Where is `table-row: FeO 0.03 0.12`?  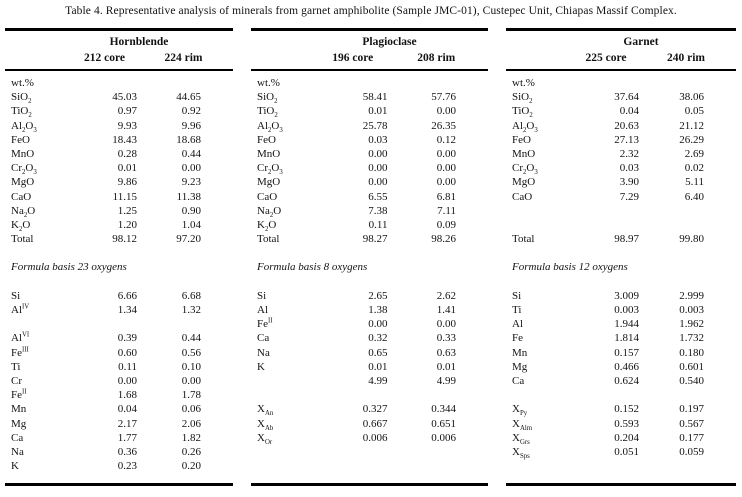 table-row: FeO 0.03 0.12 is located at coordinates (369, 140).